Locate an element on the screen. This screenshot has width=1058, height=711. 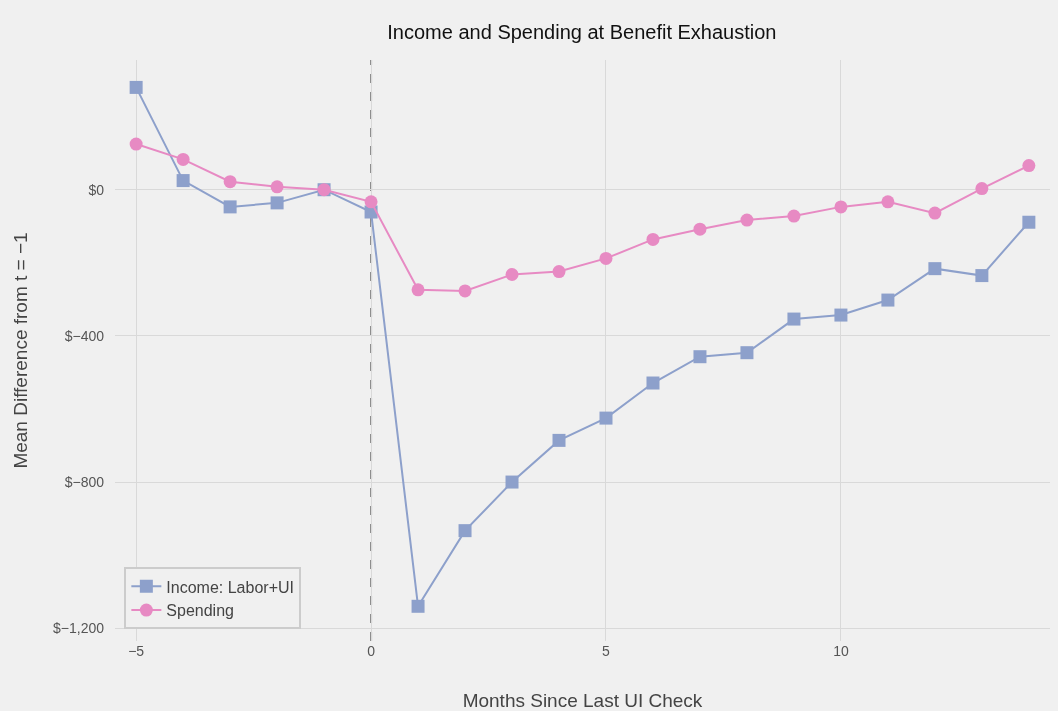
y-tick-label: $0 is located at coordinates (96, 189).